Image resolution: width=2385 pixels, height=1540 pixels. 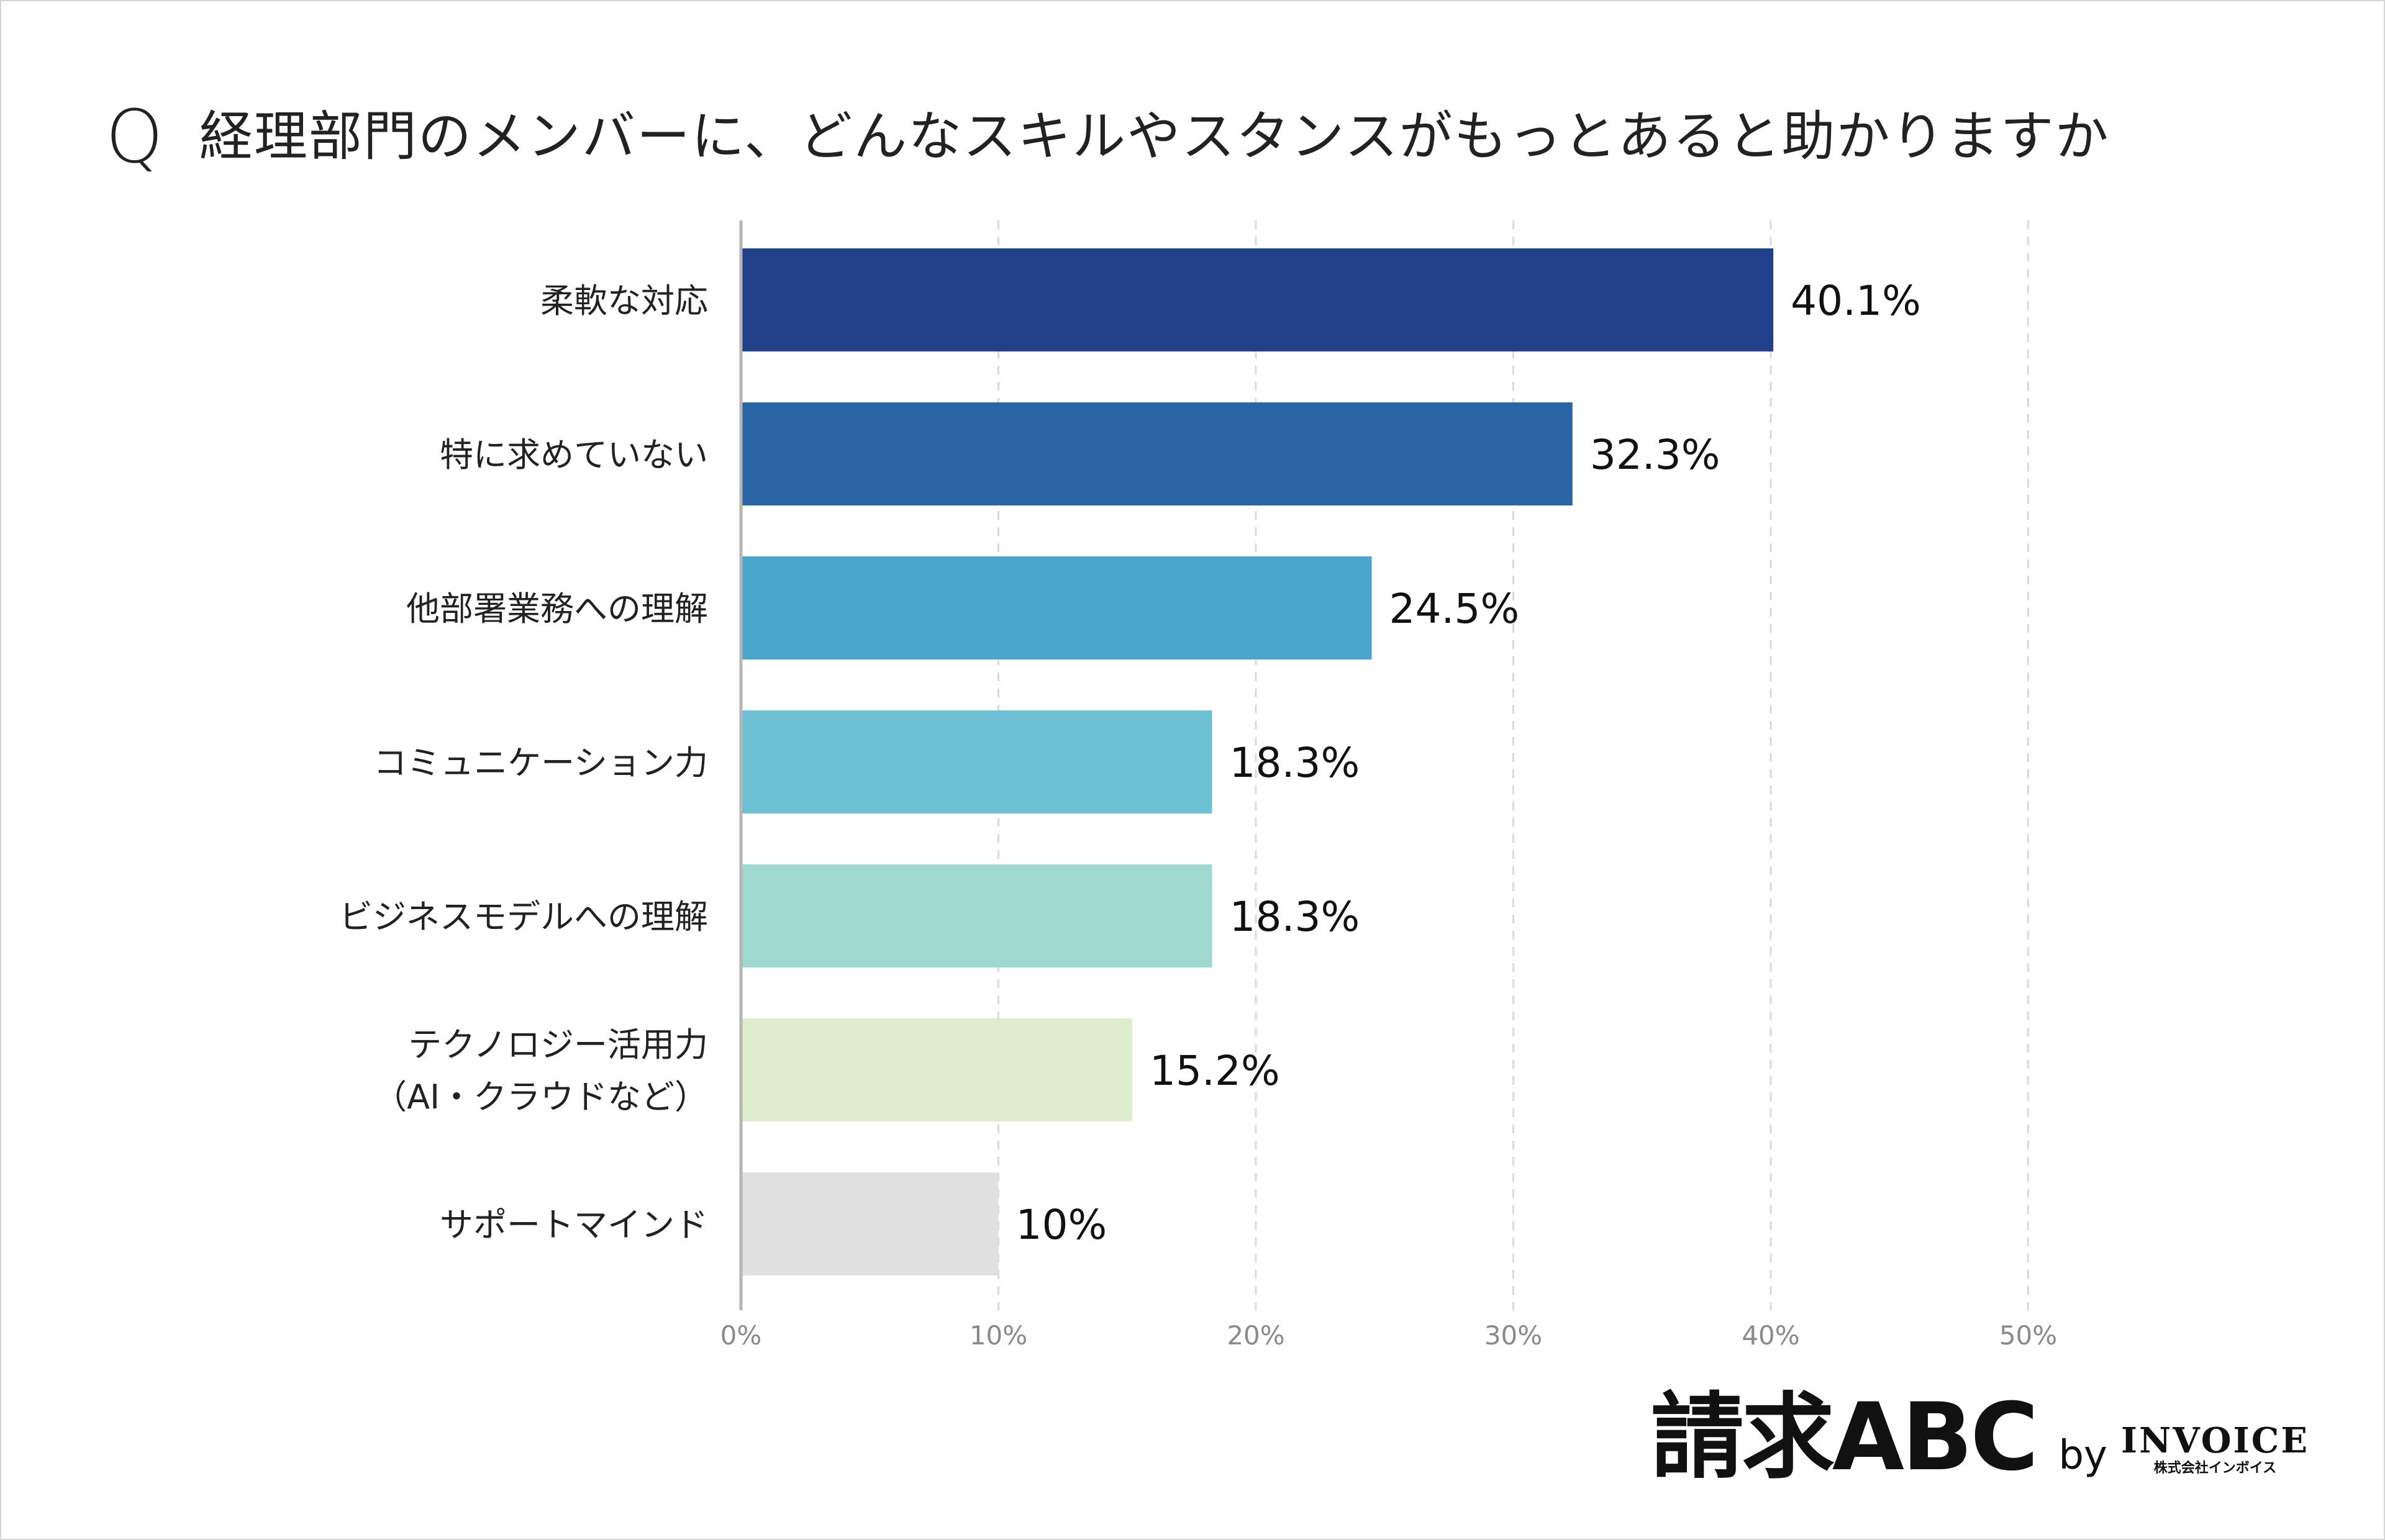 I want to click on logo-invoice-block: INVOICE 株式会社インボイス, so click(x=2215, y=1449).